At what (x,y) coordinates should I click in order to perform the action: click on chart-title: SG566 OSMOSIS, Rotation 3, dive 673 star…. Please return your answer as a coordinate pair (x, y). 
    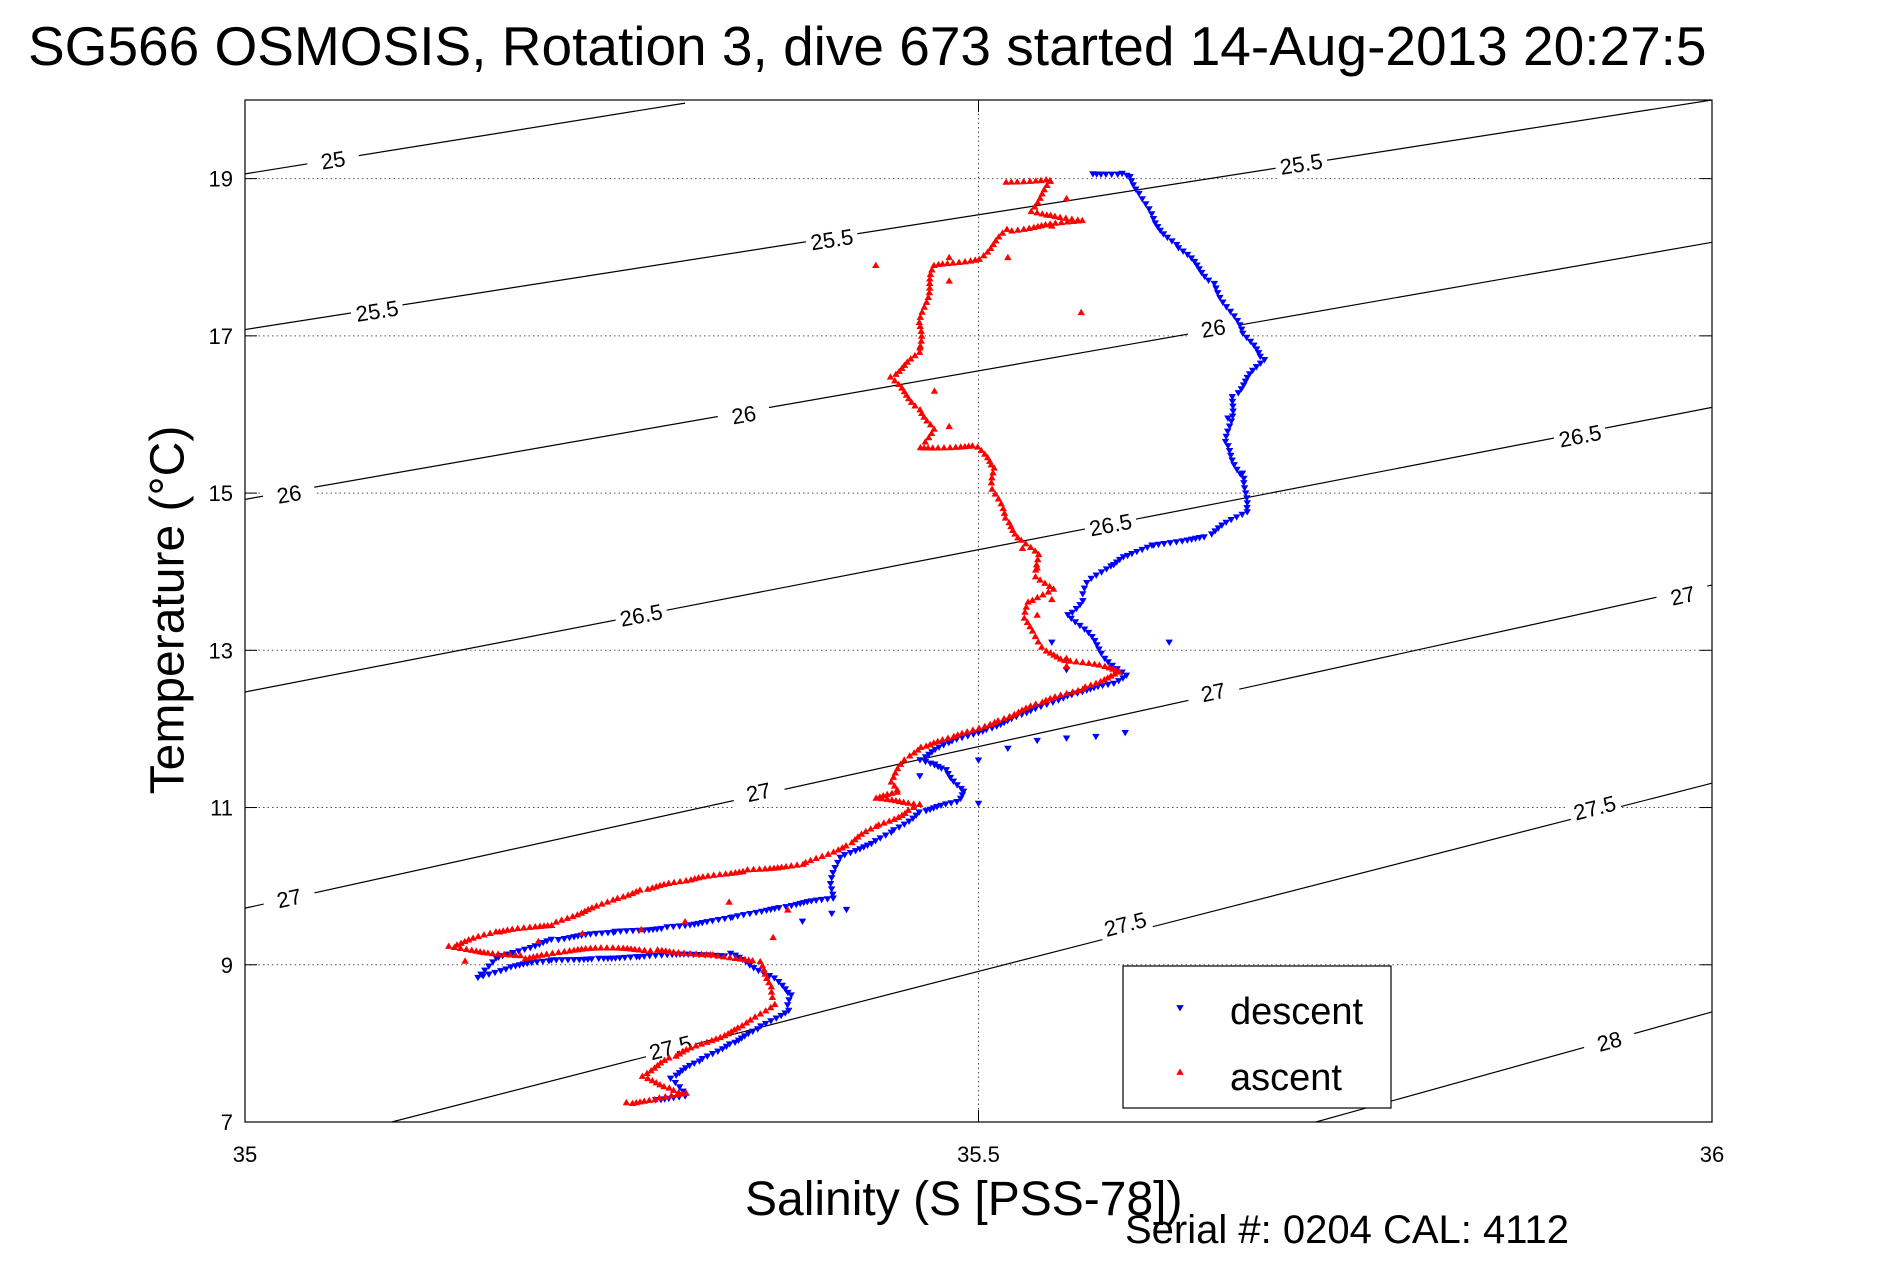
    Looking at the image, I should click on (867, 46).